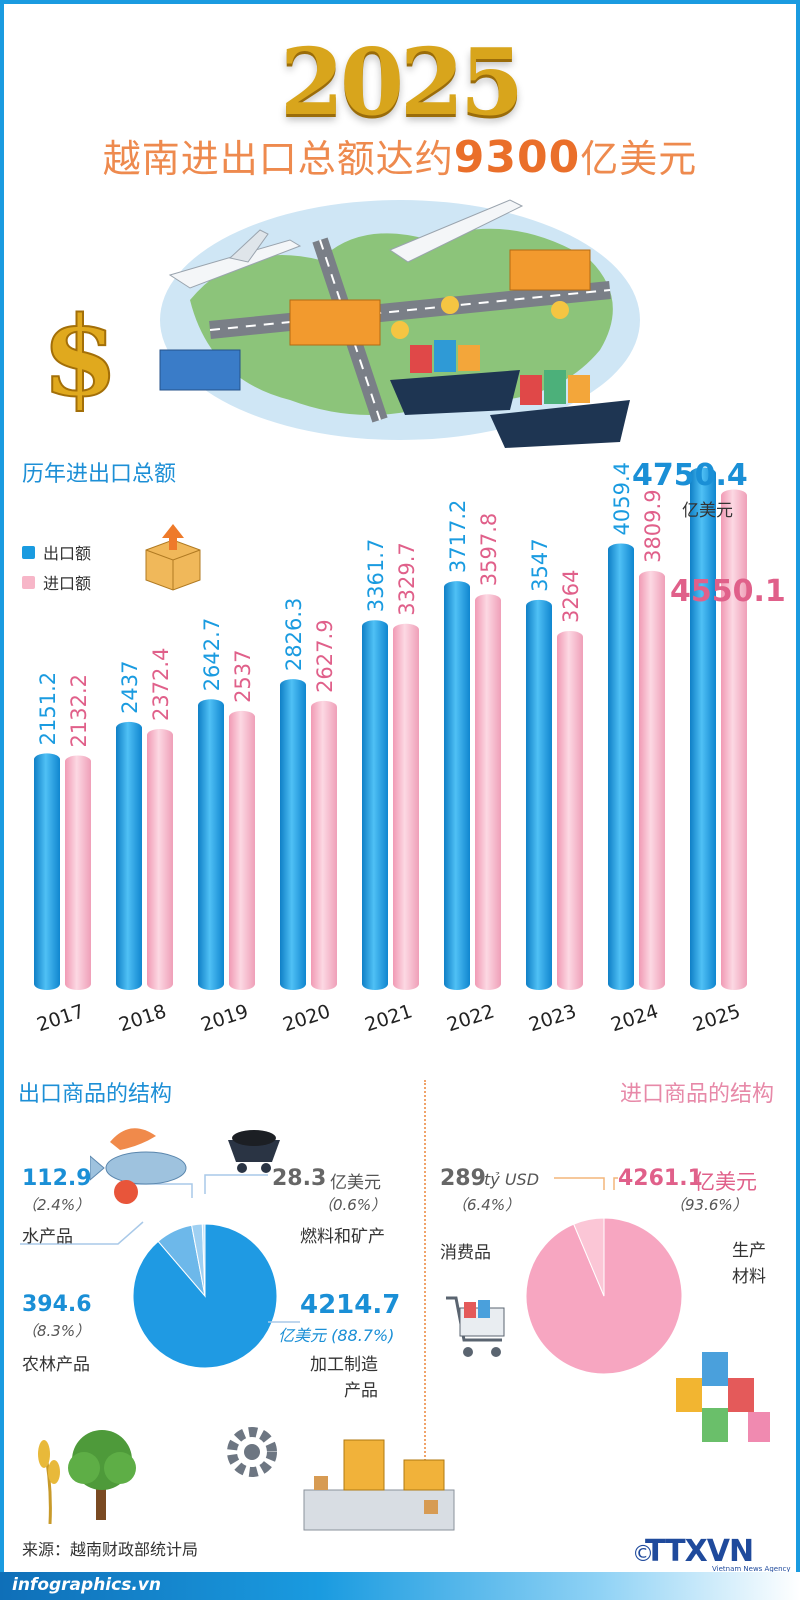 This screenshot has height=1600, width=800. I want to click on export-value-label-2017: 2151.2, so click(48, 708).